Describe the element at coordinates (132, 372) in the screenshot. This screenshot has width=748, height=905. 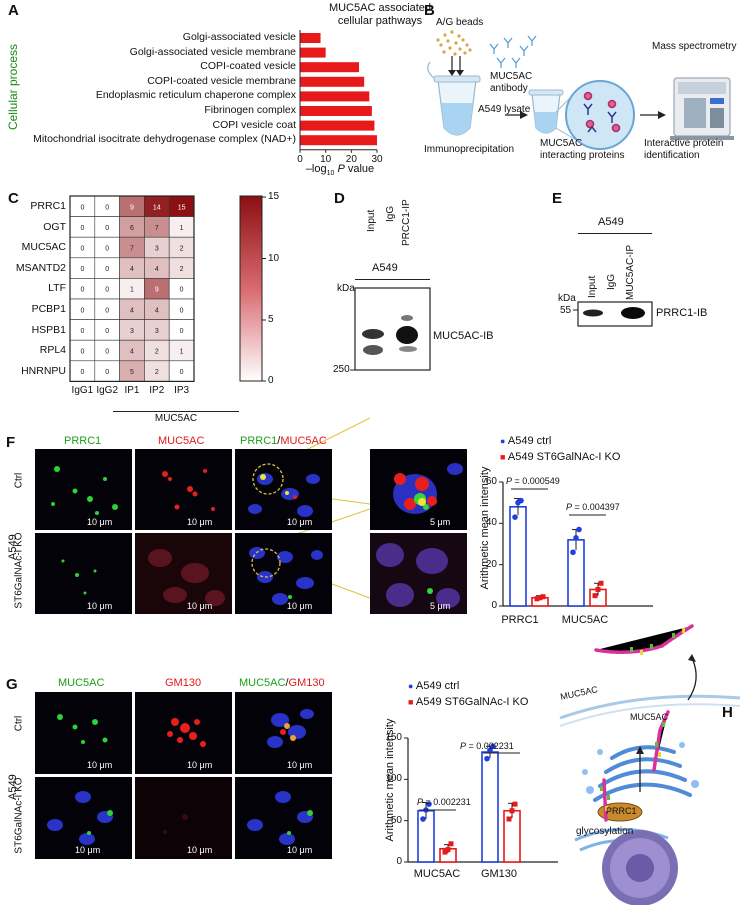
I see `heatmap-cell-value: 5` at that location.